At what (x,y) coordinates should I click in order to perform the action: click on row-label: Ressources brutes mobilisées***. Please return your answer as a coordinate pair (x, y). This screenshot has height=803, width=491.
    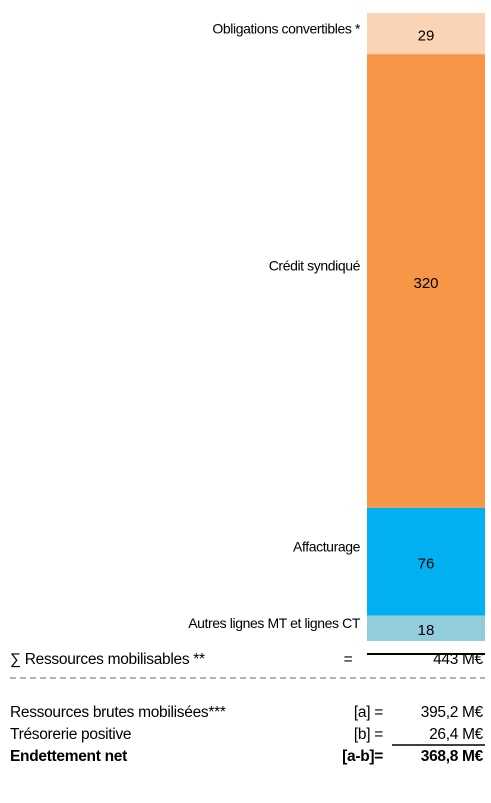
    Looking at the image, I should click on (118, 712).